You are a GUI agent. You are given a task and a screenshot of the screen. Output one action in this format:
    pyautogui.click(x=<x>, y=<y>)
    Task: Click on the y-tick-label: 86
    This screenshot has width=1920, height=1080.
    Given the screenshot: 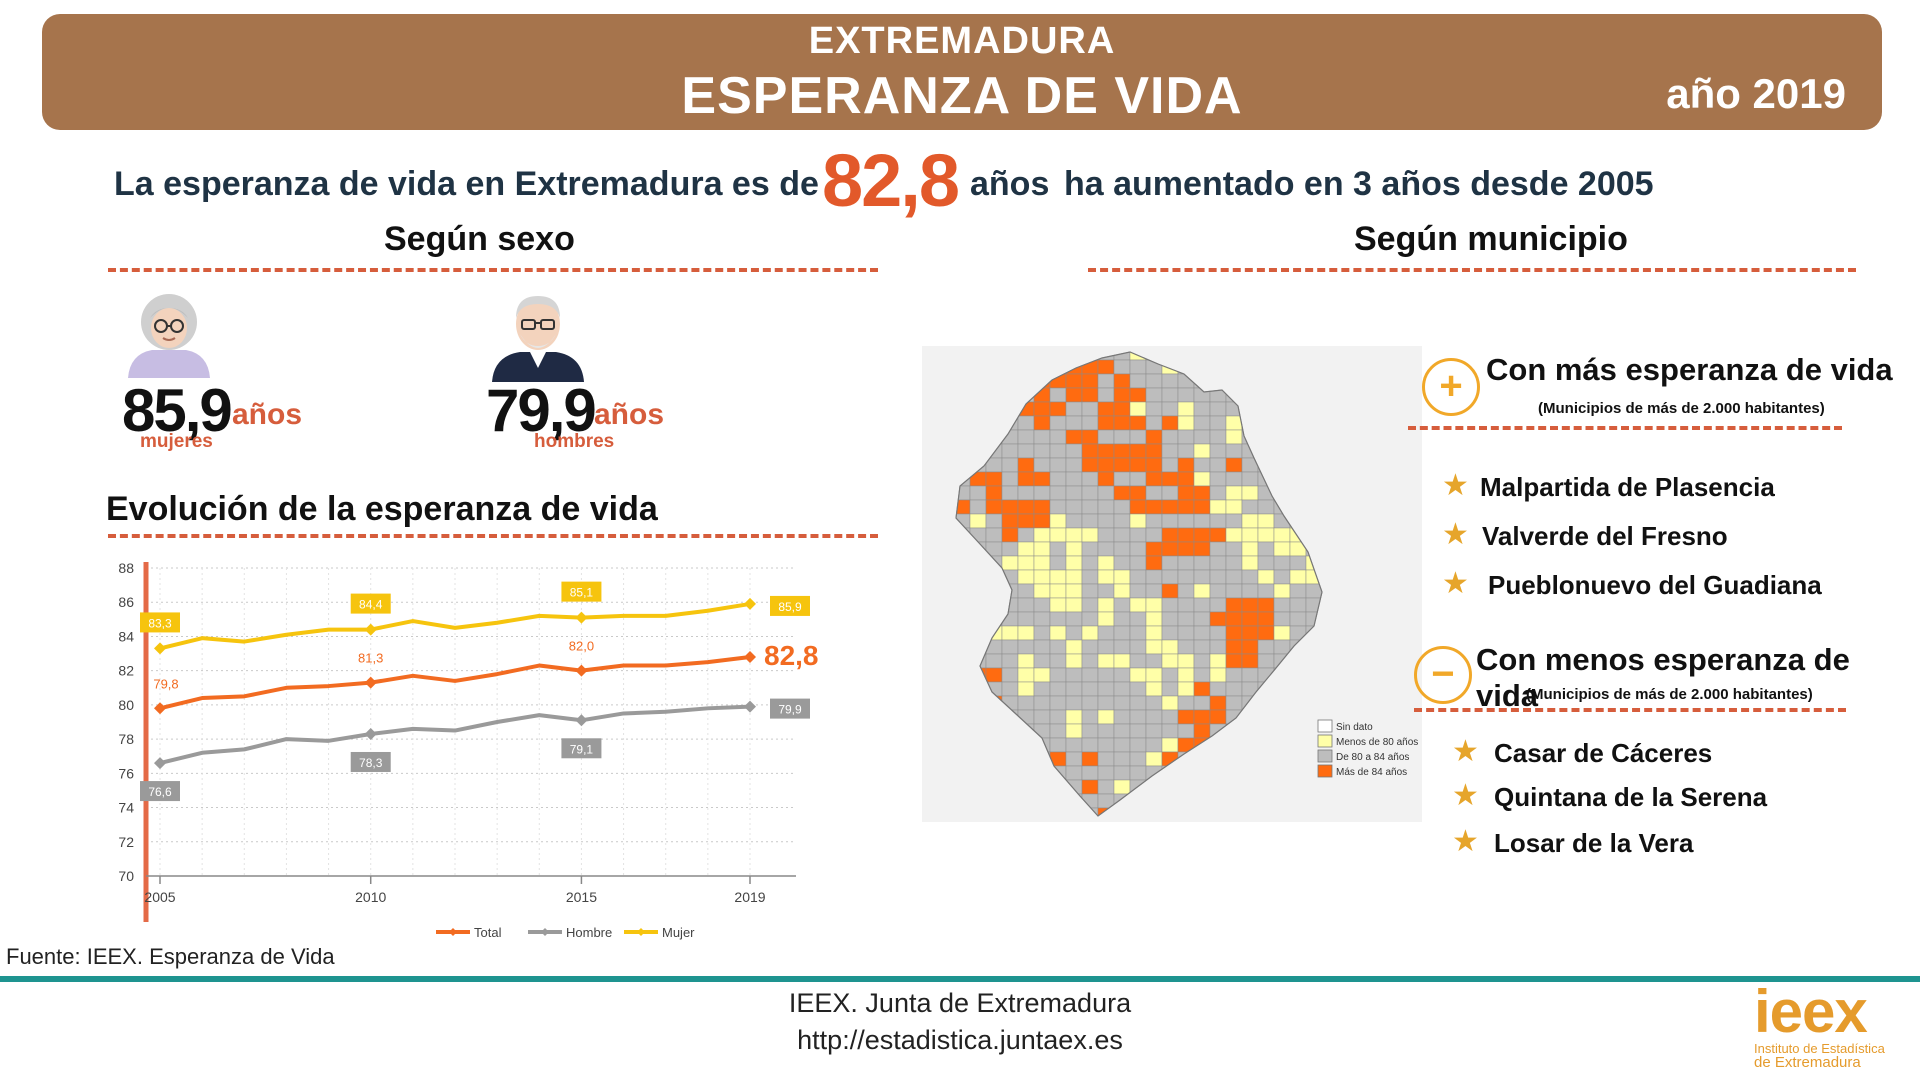 What is the action you would take?
    pyautogui.click(x=126, y=602)
    